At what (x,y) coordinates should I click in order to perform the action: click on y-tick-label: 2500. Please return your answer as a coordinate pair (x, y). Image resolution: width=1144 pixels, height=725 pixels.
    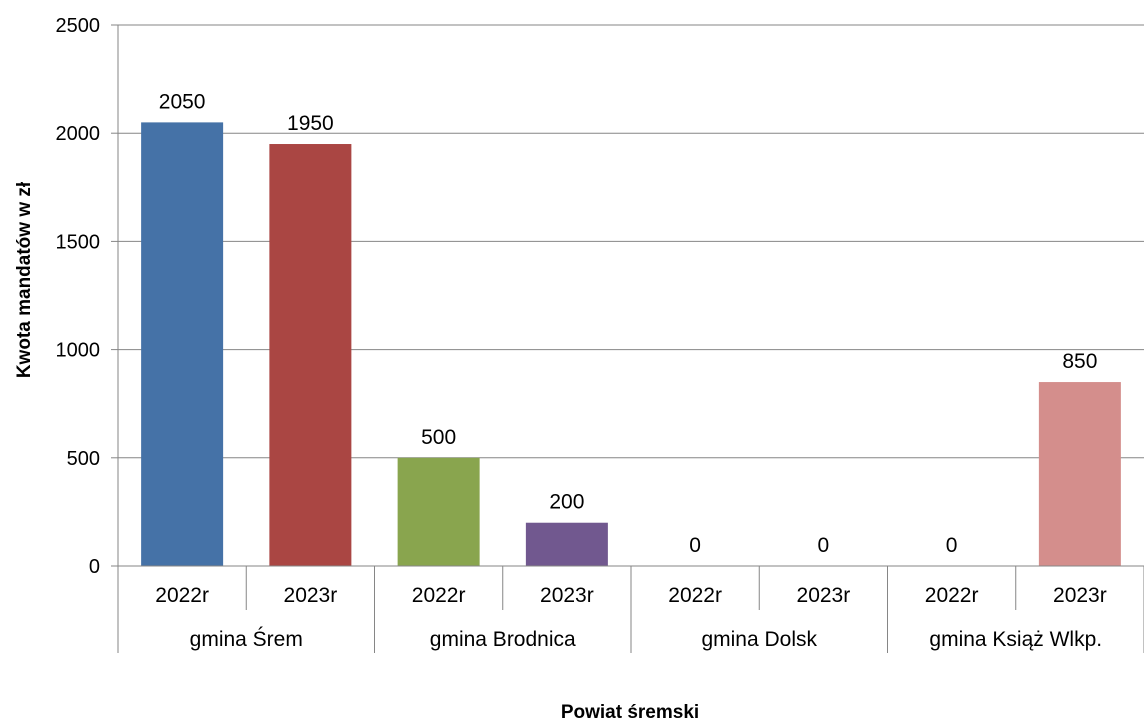
    Looking at the image, I should click on (78, 26).